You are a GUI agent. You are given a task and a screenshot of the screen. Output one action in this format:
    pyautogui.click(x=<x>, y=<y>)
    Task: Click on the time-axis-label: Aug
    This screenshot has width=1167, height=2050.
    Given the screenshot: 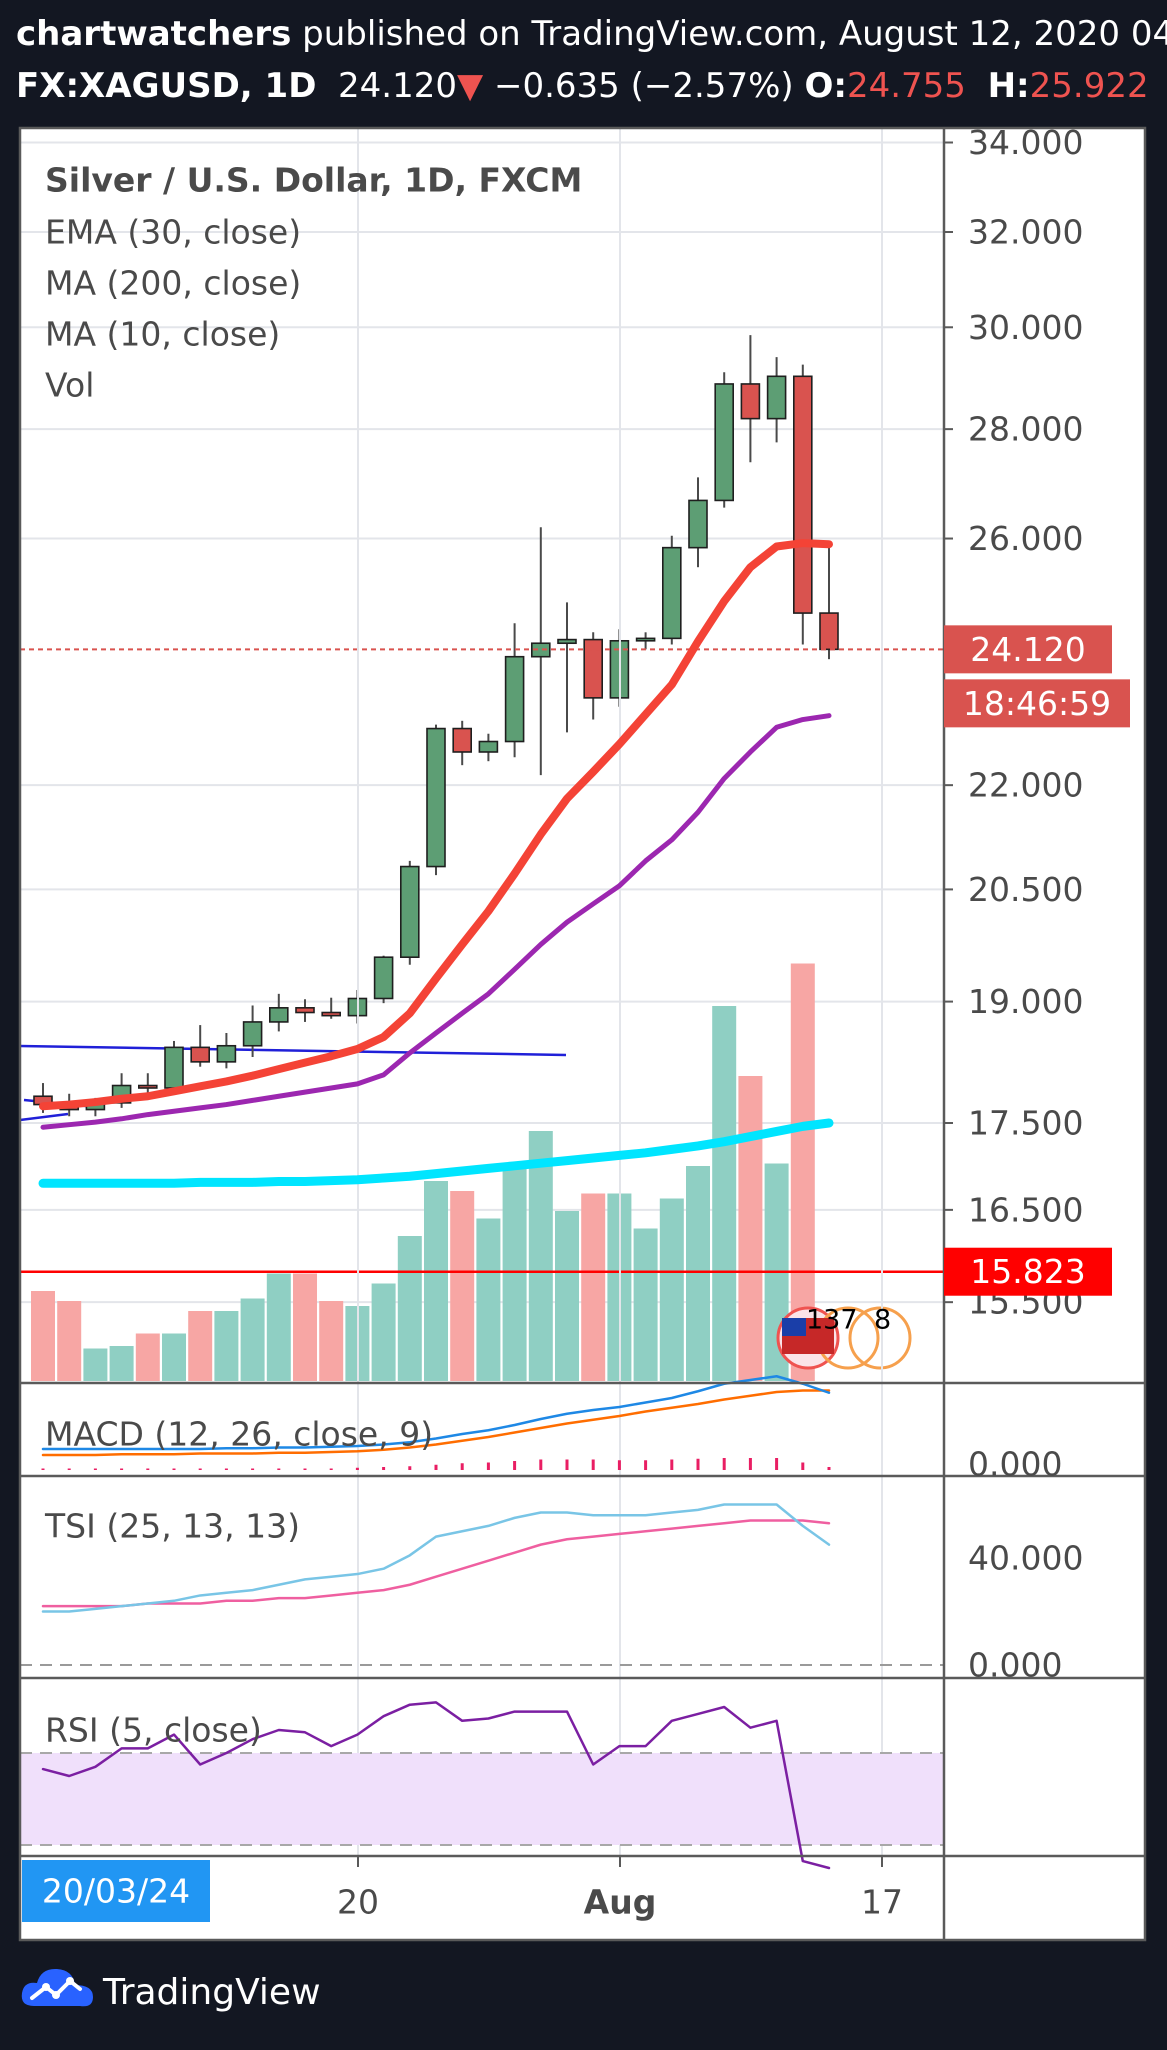 What is the action you would take?
    pyautogui.click(x=620, y=1902)
    